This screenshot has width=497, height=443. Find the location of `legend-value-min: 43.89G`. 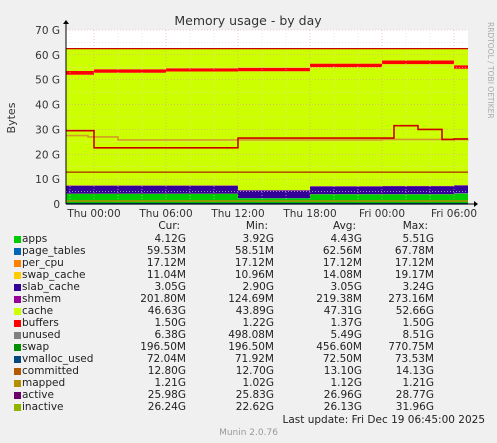

legend-value-min: 43.89G is located at coordinates (254, 311).